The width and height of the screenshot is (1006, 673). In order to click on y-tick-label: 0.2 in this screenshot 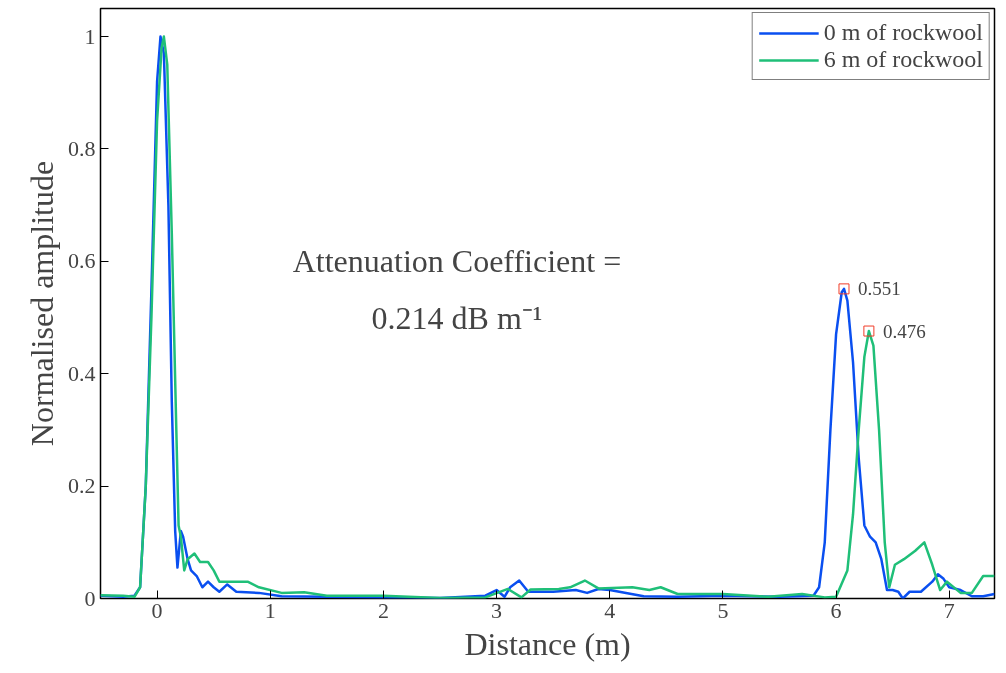, I will do `click(82, 486)`.